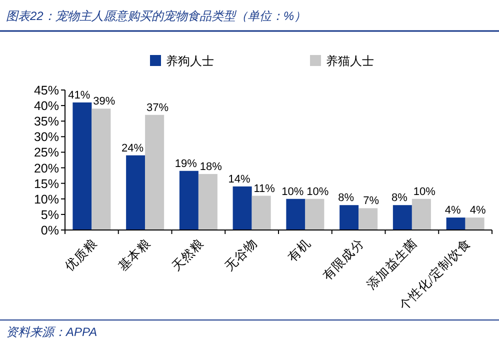 The height and width of the screenshot is (348, 499). I want to click on y-tick-label: 0%, so click(49, 231).